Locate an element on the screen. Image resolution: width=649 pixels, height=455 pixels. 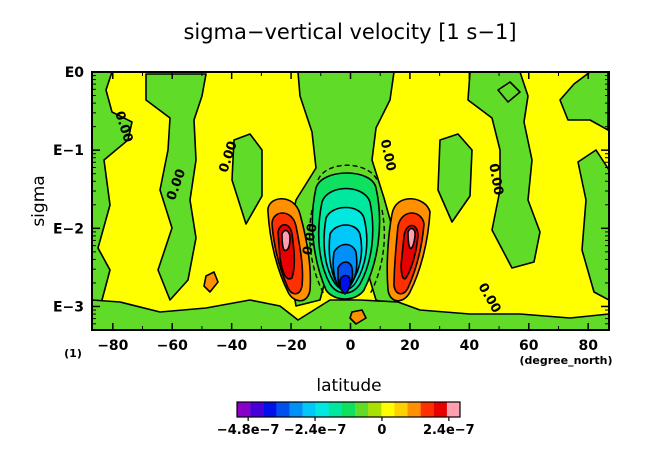
field-region-upper-left is located at coordinates (247, 179).